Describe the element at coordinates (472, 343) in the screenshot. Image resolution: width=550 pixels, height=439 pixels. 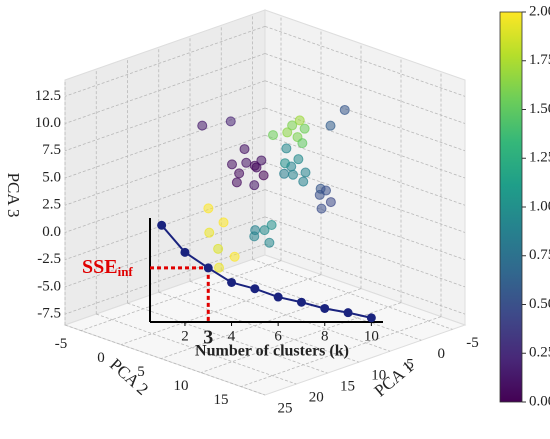
I see `x-tick-label: -5` at that location.